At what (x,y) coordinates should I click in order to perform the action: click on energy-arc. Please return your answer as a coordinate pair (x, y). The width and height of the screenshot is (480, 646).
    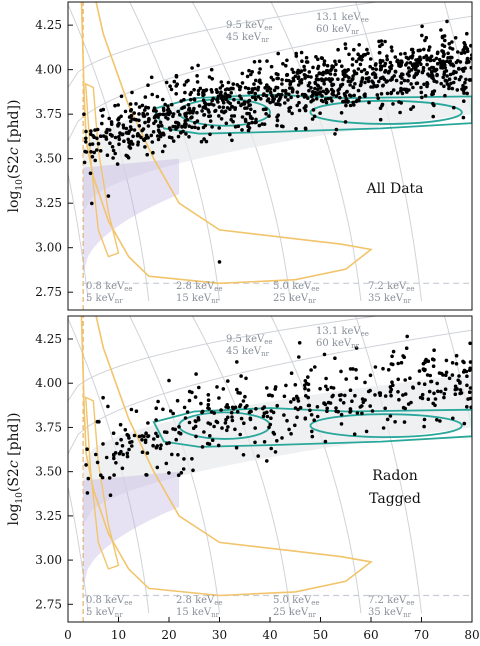
    Looking at the image, I should click on (388, 152).